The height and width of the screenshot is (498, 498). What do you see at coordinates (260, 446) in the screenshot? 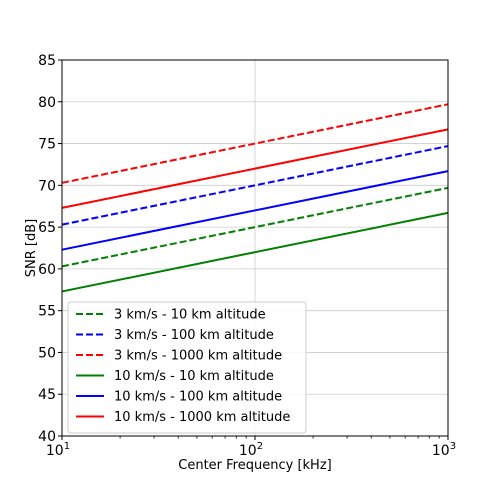
I see `x-tick-exponent: 2` at bounding box center [260, 446].